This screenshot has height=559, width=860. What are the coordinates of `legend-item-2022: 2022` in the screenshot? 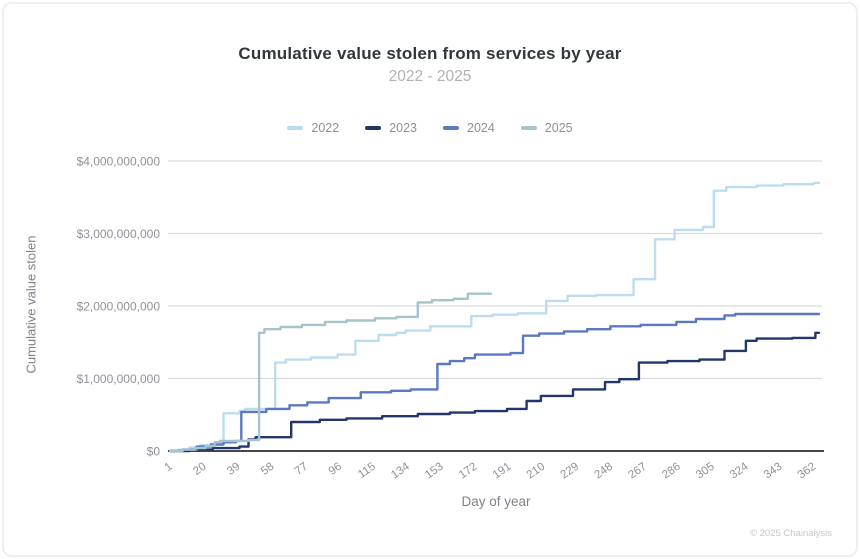 It's located at (313, 128).